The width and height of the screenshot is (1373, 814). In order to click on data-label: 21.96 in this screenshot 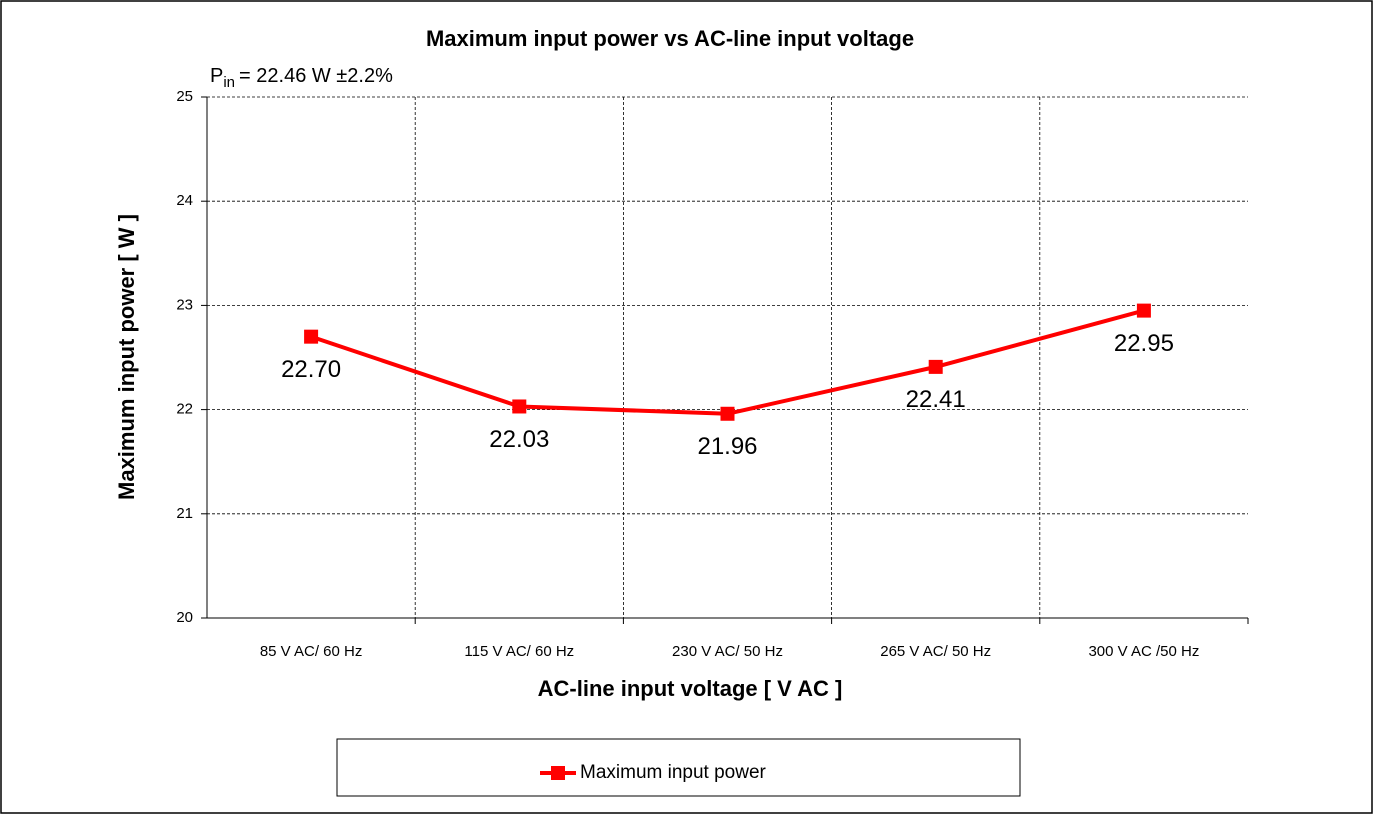, I will do `click(727, 446)`.